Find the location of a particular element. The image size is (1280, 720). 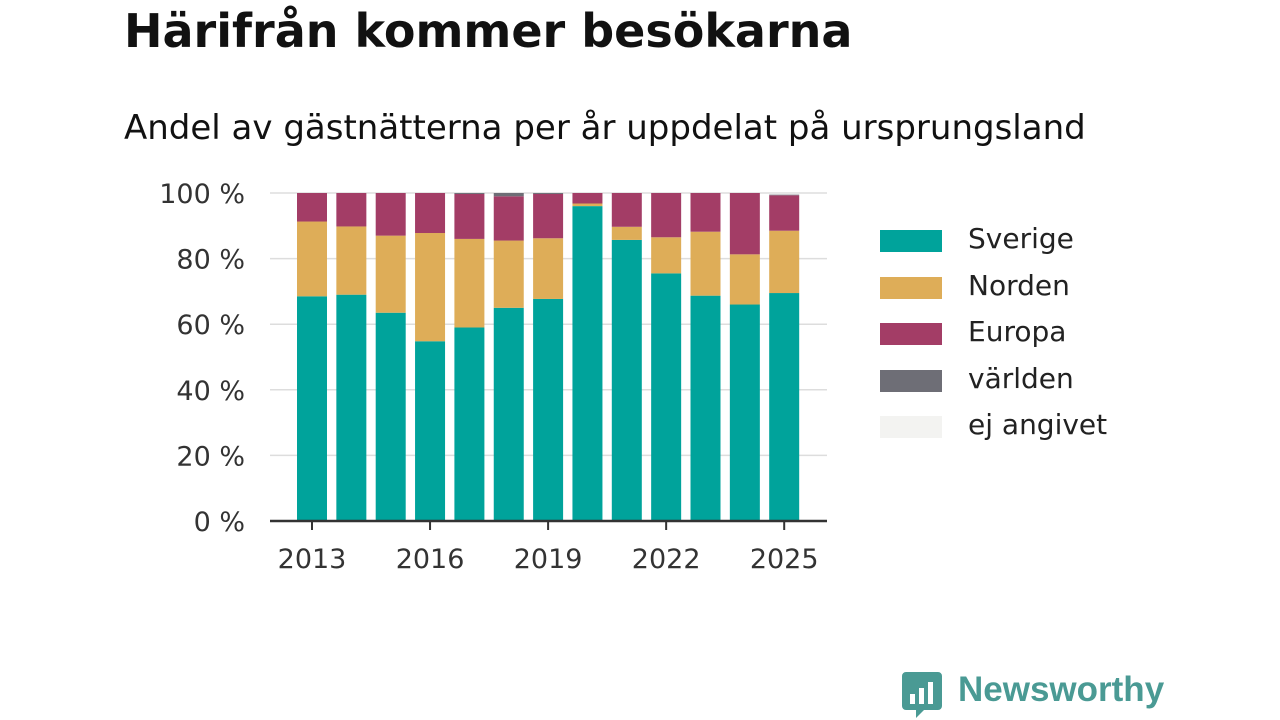

y-tick-label: 60 % is located at coordinates (210, 325).